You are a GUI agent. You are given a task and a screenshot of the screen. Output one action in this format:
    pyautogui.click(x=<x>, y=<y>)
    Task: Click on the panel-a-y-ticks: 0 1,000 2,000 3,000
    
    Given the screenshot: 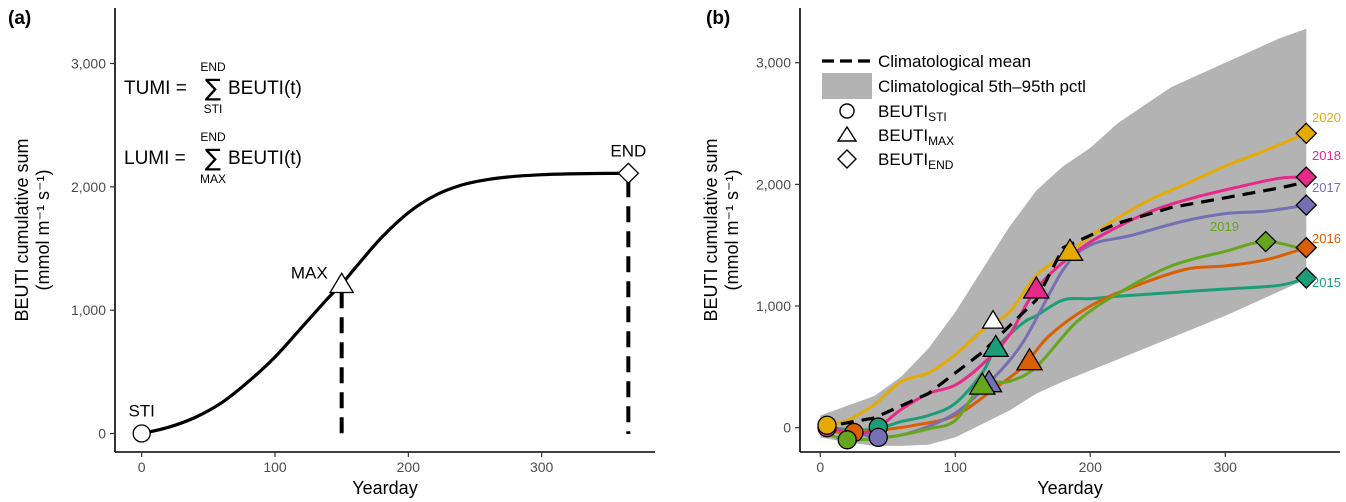 What is the action you would take?
    pyautogui.click(x=93, y=249)
    